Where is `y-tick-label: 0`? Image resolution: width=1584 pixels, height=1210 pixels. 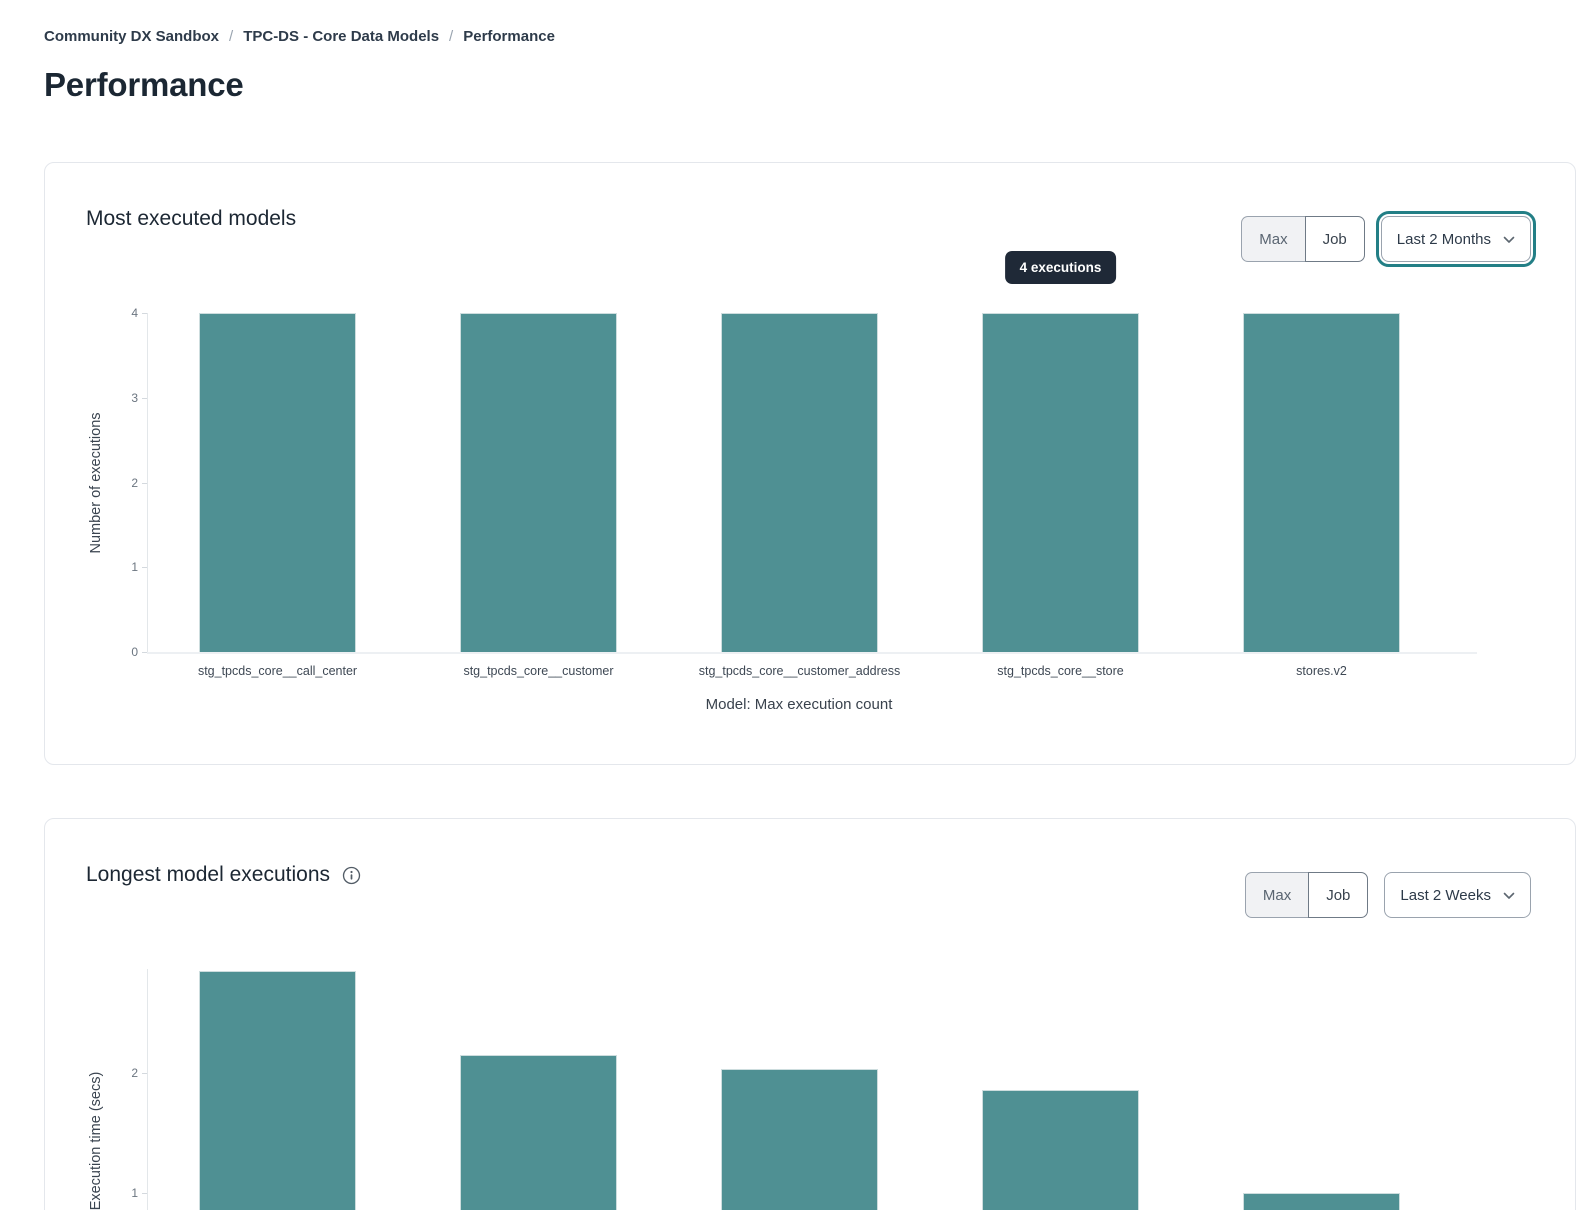
y-tick-label: 0 is located at coordinates (134, 652).